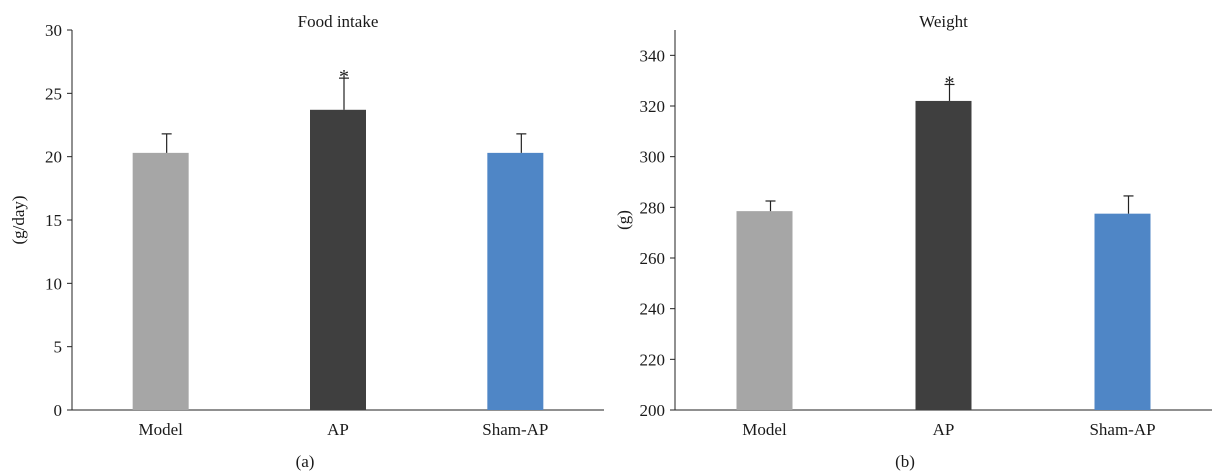  What do you see at coordinates (58, 347) in the screenshot?
I see `y-tick-label: 5` at bounding box center [58, 347].